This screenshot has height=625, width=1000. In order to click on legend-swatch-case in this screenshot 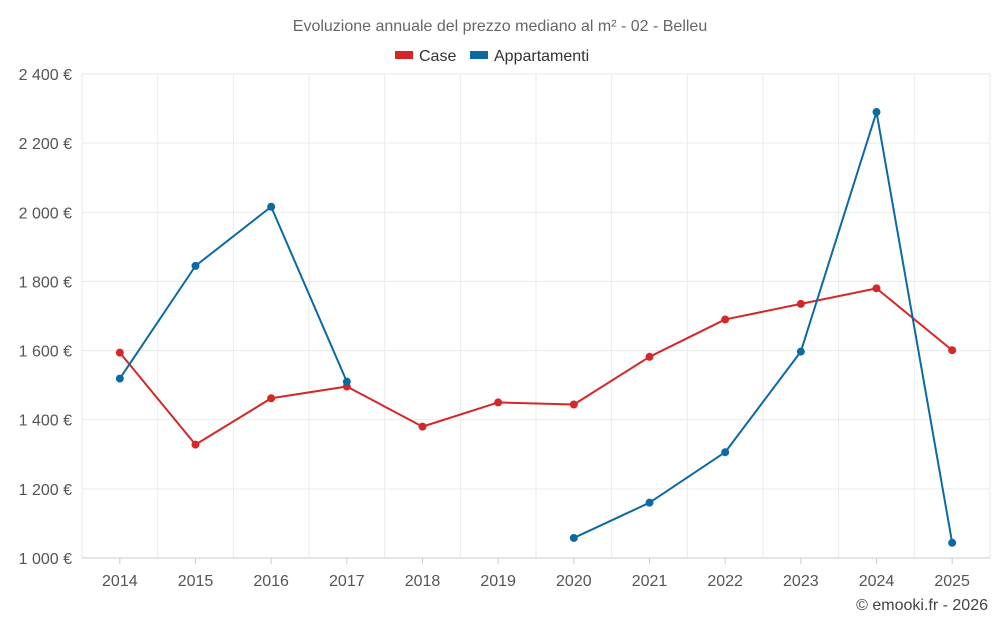, I will do `click(404, 55)`.